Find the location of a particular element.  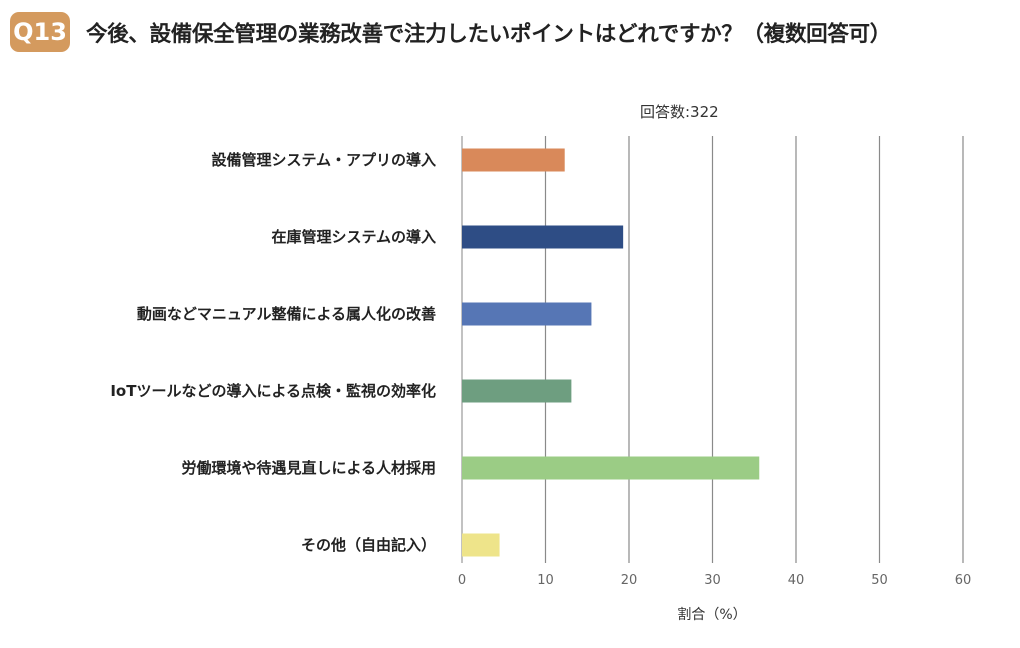

x-tick-label: 60 is located at coordinates (963, 580).